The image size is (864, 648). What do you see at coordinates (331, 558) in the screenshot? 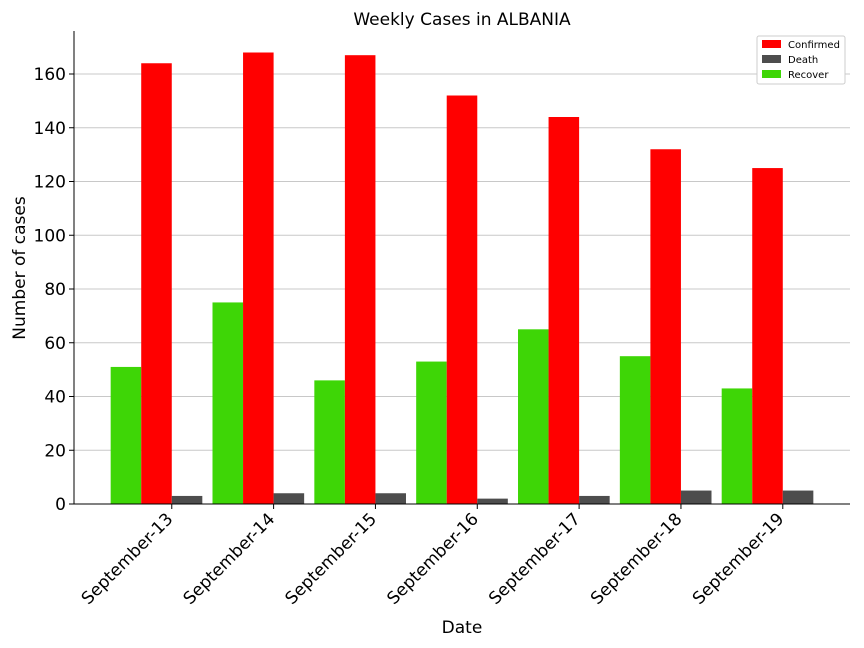
I see `x-tick-label: September-15` at bounding box center [331, 558].